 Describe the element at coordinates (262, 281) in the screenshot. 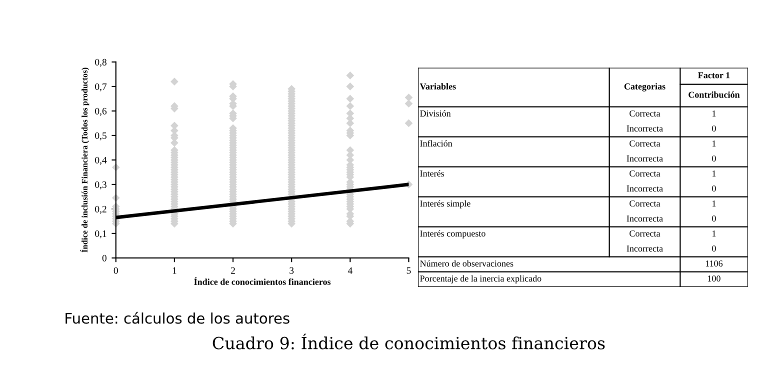

I see `x-axis-title: Índice de conocimientos financieros` at that location.